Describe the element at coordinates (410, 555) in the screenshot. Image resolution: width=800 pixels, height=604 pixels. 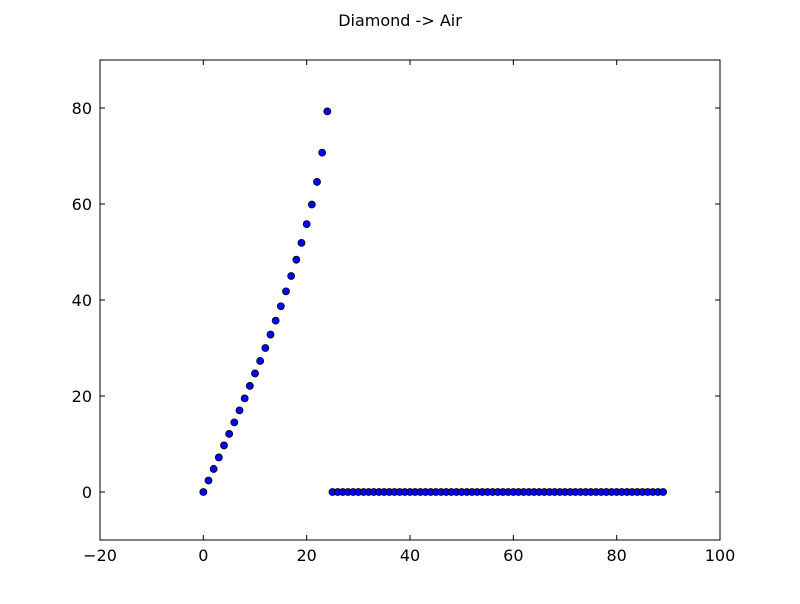
I see `x-tick-label: 40` at that location.